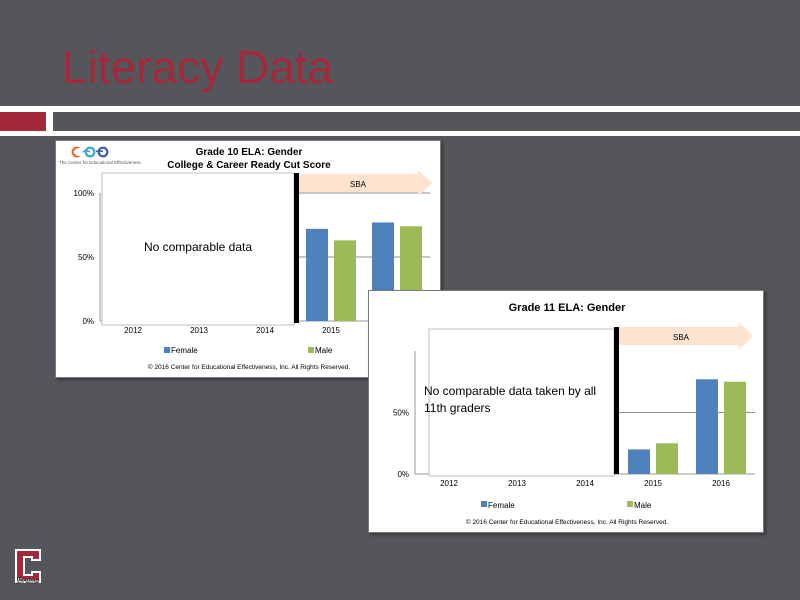 The height and width of the screenshot is (600, 800). I want to click on chart2-legend-male-swatch, so click(630, 504).